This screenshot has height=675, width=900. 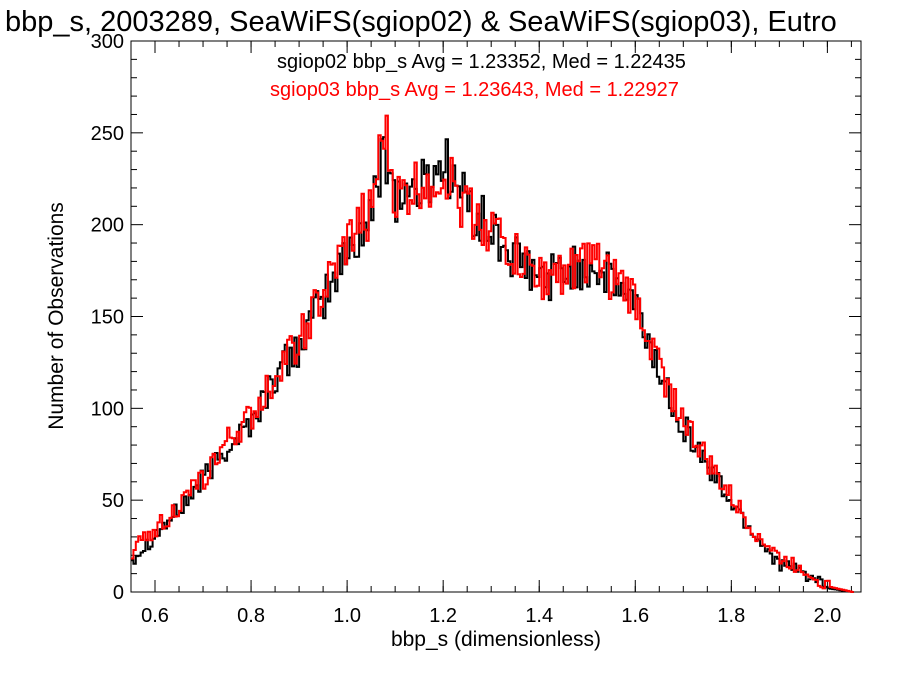 What do you see at coordinates (496, 639) in the screenshot?
I see `x-axis-label: bbp_s (dimensionless)` at bounding box center [496, 639].